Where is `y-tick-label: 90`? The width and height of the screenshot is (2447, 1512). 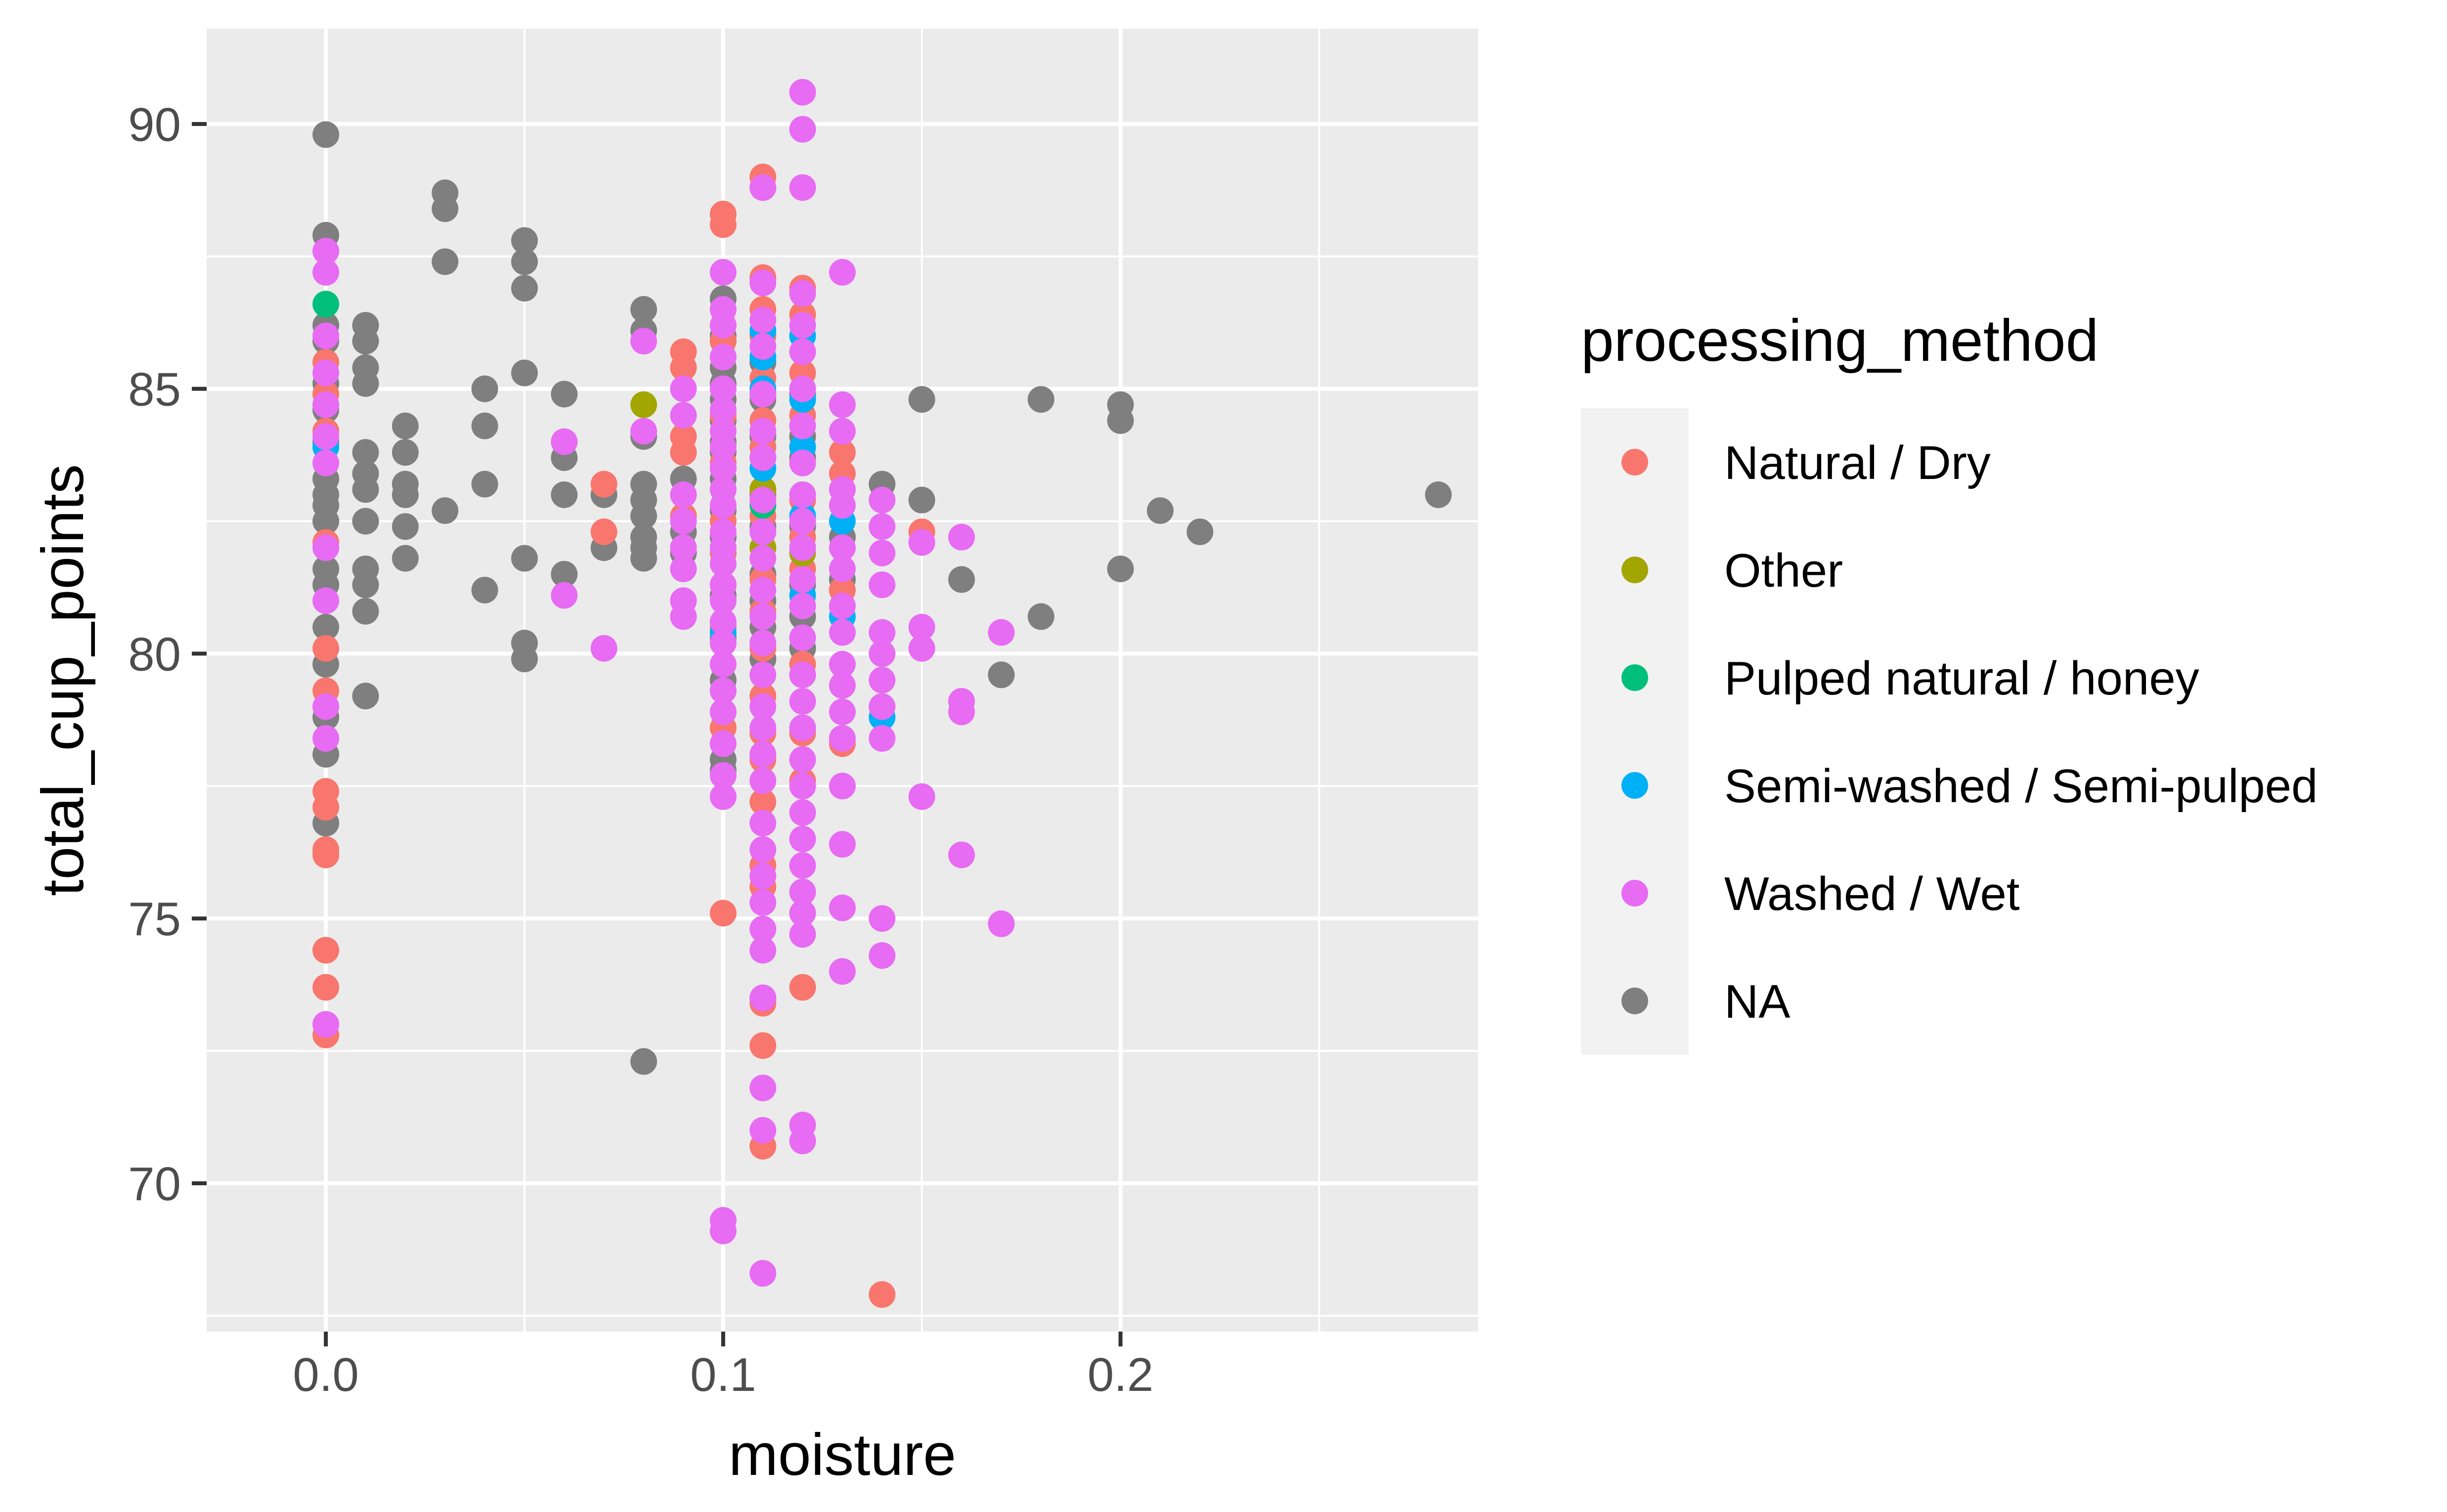 y-tick-label: 90 is located at coordinates (154, 125).